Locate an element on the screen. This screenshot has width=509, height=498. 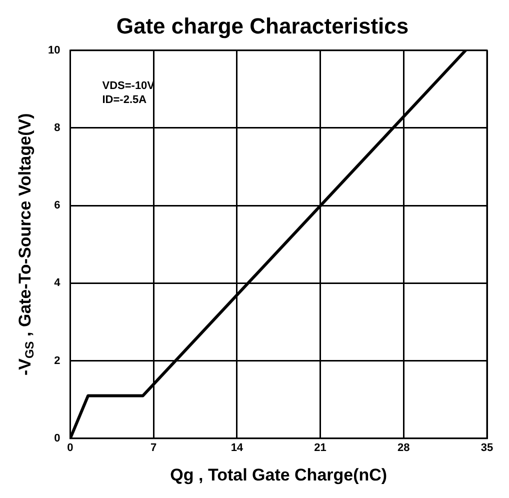
y-tick-label: 6 is located at coordinates (57, 206).